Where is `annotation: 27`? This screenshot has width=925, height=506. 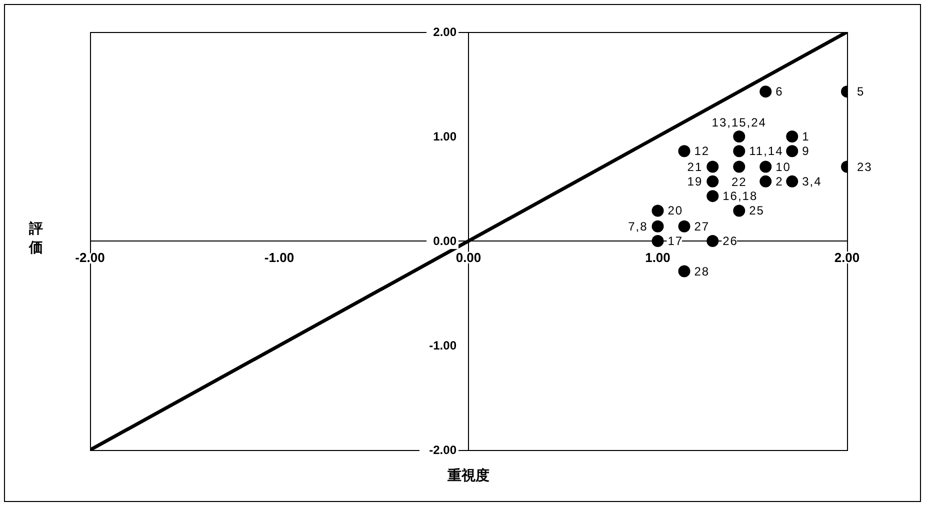
annotation: 27 is located at coordinates (702, 226).